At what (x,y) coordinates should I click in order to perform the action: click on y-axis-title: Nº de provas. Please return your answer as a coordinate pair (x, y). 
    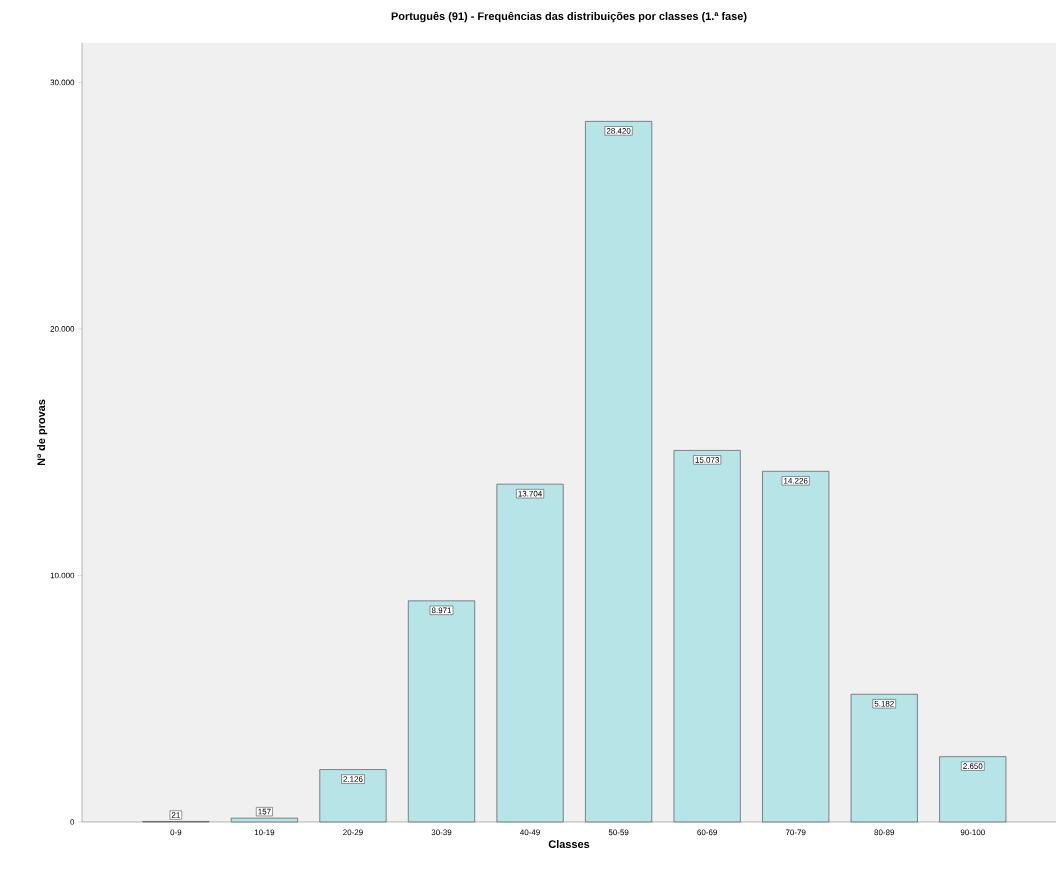
    Looking at the image, I should click on (42, 432).